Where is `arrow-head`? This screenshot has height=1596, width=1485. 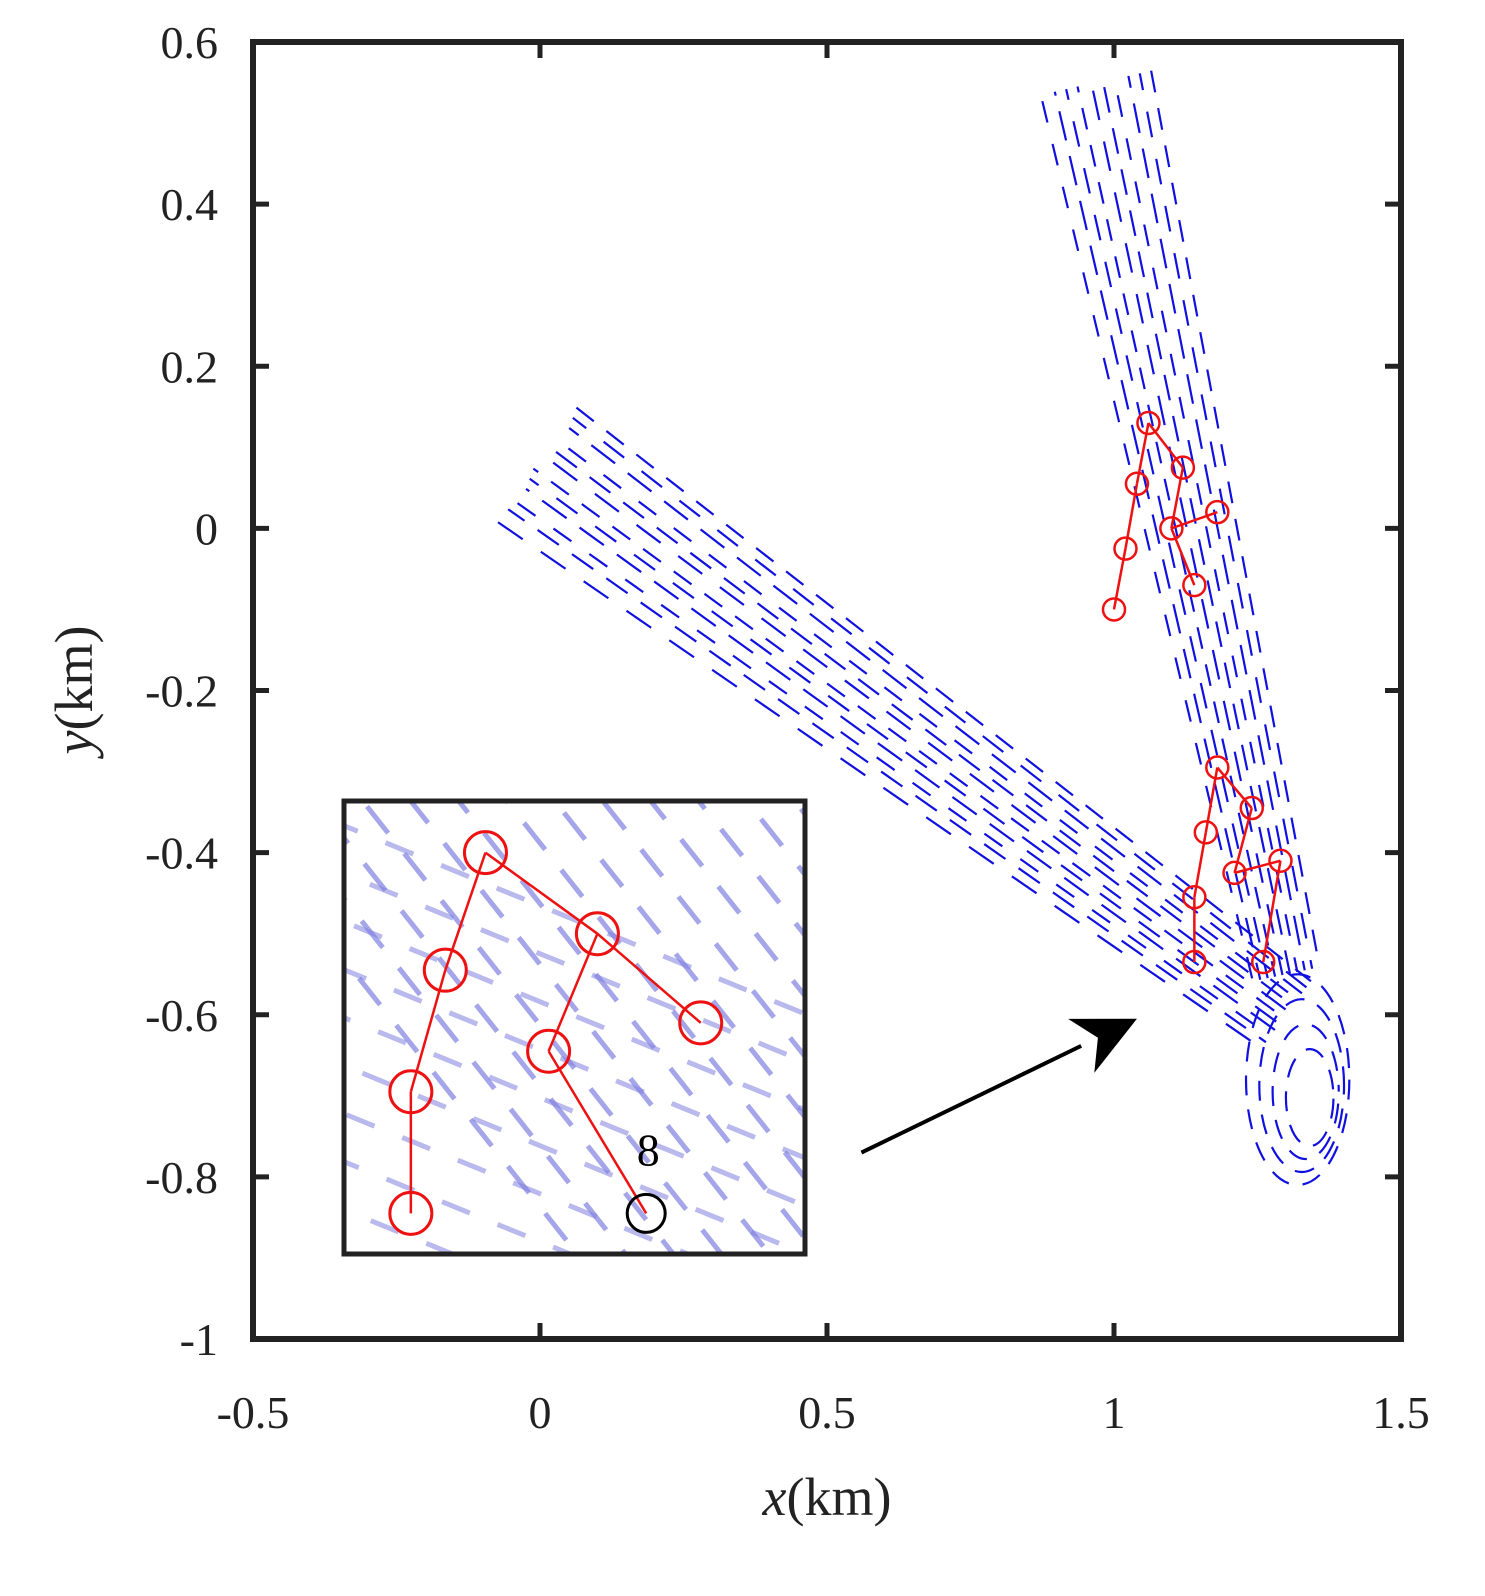 arrow-head is located at coordinates (1102, 1045).